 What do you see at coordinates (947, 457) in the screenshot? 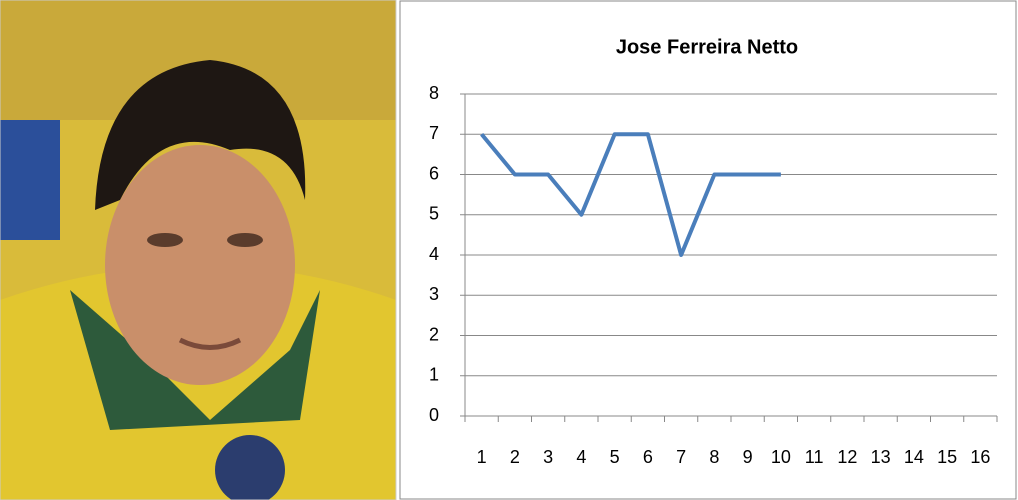
I see `x-tick-label: 15` at bounding box center [947, 457].